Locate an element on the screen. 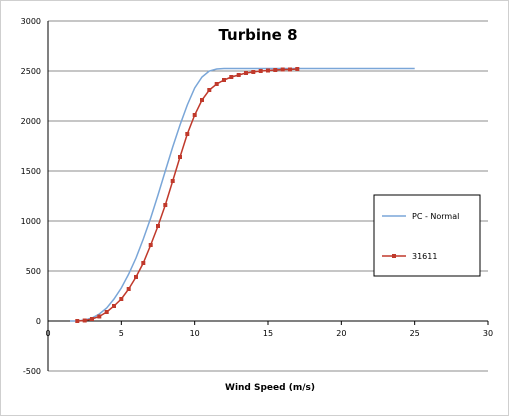 Image resolution: width=509 pixels, height=416 pixels. legend-swatch-31611-marker is located at coordinates (394, 256).